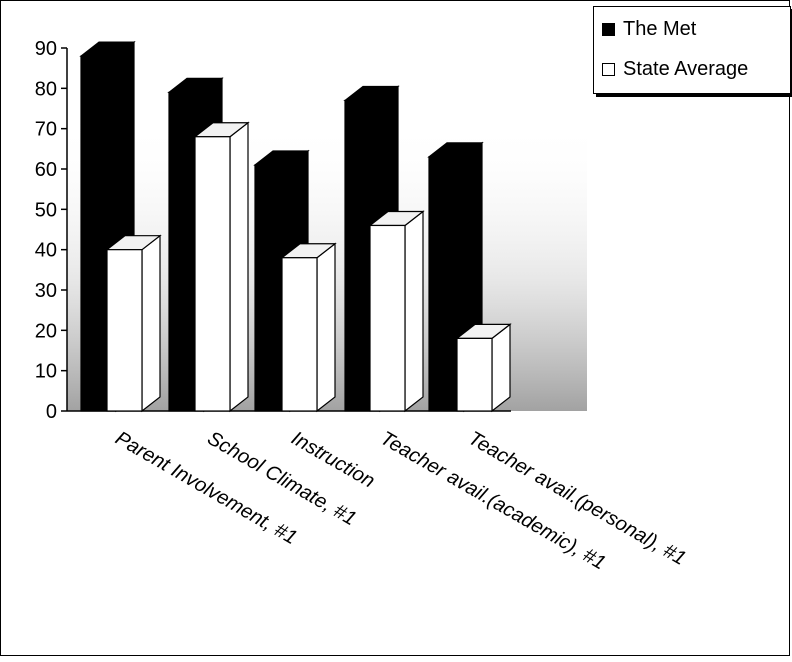 The height and width of the screenshot is (662, 792). Describe the element at coordinates (46, 89) in the screenshot. I see `y-tick-label: 80` at that location.